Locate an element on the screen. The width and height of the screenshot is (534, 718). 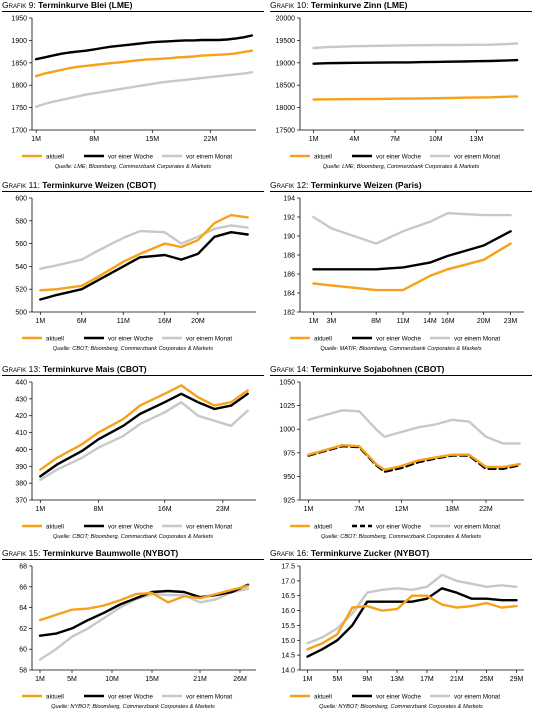
y-tick-label: 1950 is located at coordinates (19, 19).